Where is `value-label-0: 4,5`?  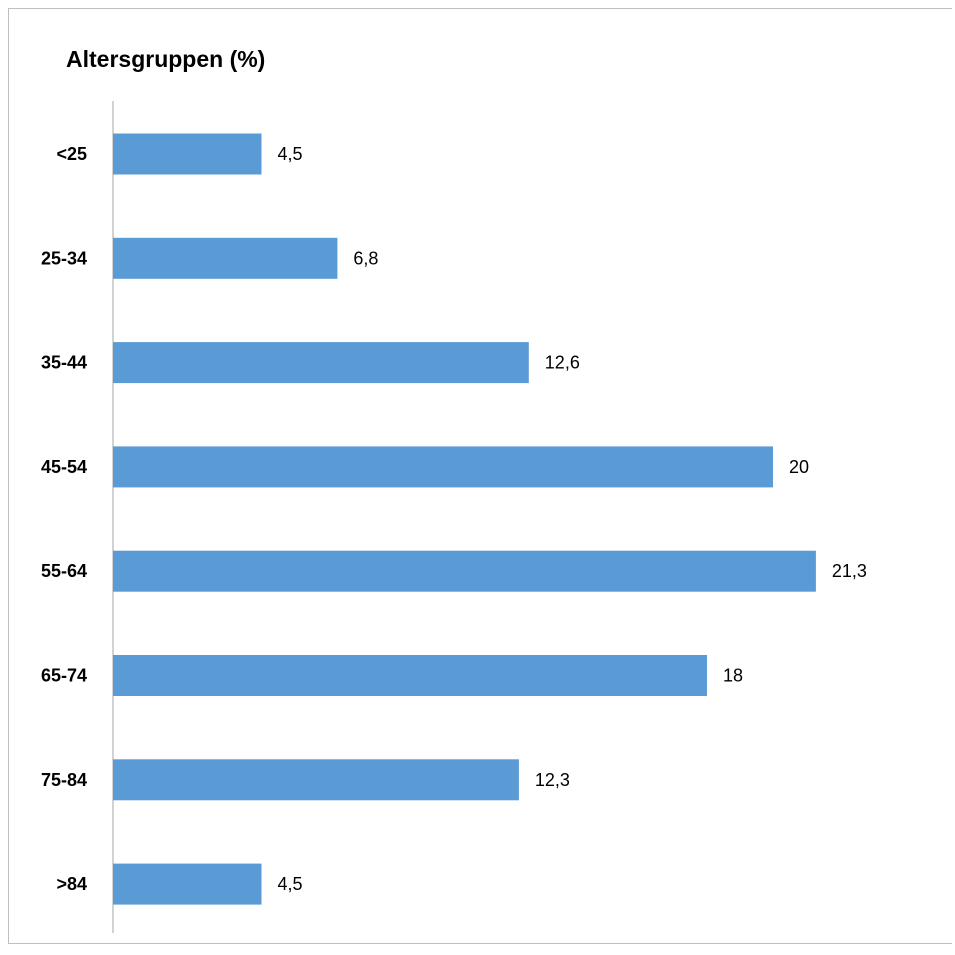
value-label-0: 4,5 is located at coordinates (290, 154).